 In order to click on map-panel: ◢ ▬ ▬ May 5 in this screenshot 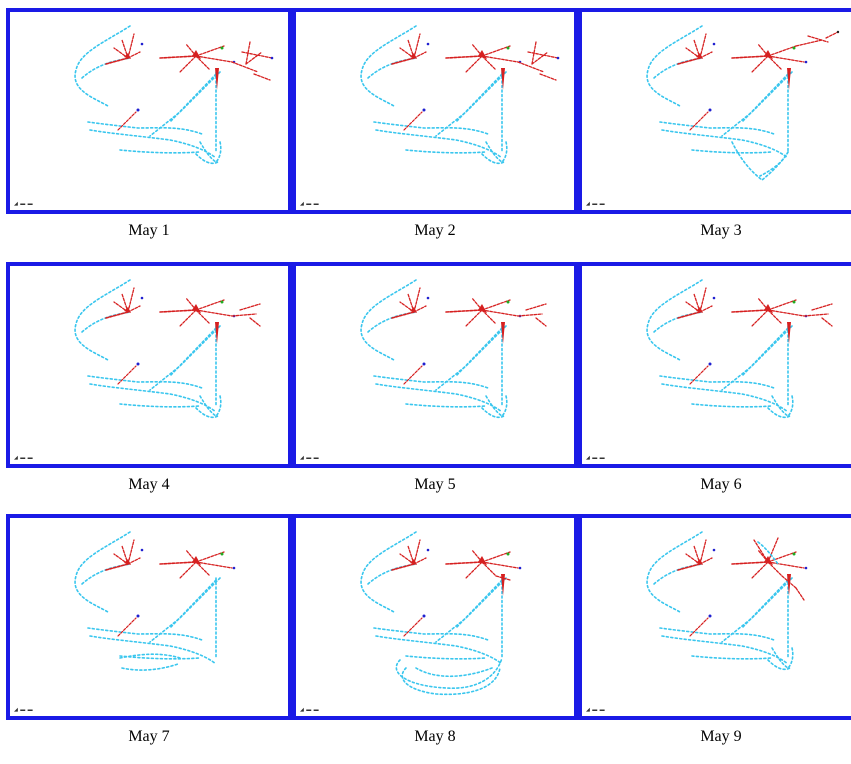, I will do `click(435, 387)`.